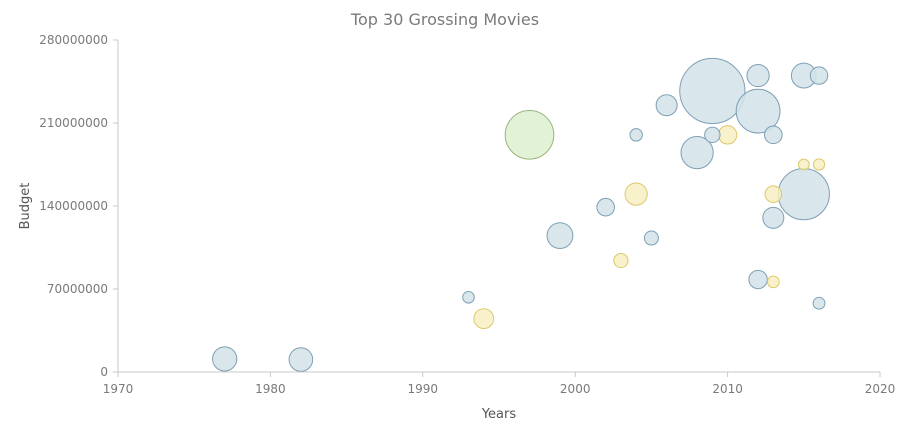  What do you see at coordinates (444, 19) in the screenshot?
I see `chart-title: Top 30 Grossing Movies` at bounding box center [444, 19].